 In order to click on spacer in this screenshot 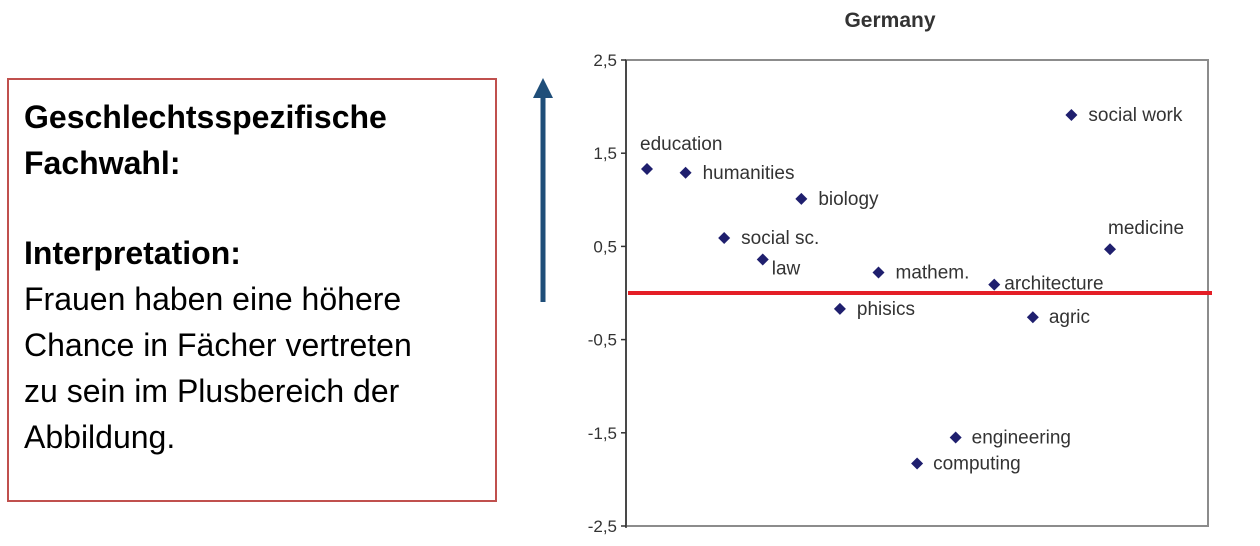, I will do `click(252, 208)`.